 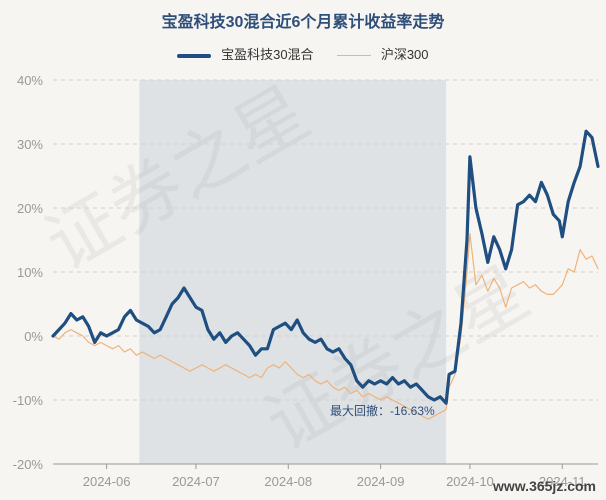 I want to click on legend-swatch-benchmark, so click(x=354, y=56).